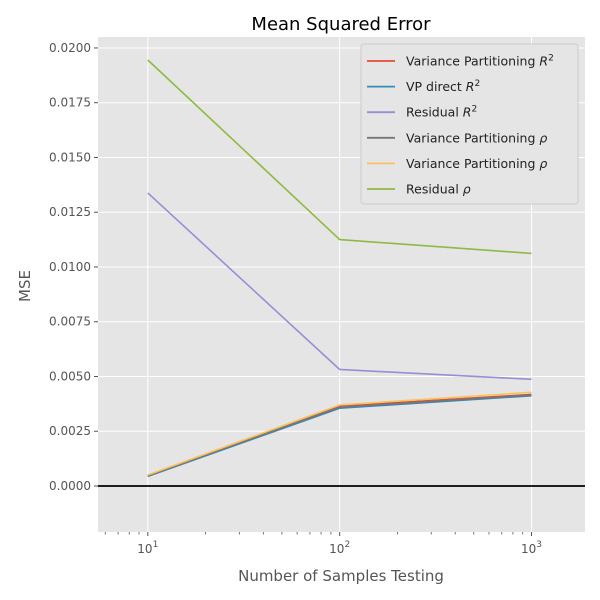 Image resolution: width=600 pixels, height=600 pixels. I want to click on legend-box, so click(469, 124).